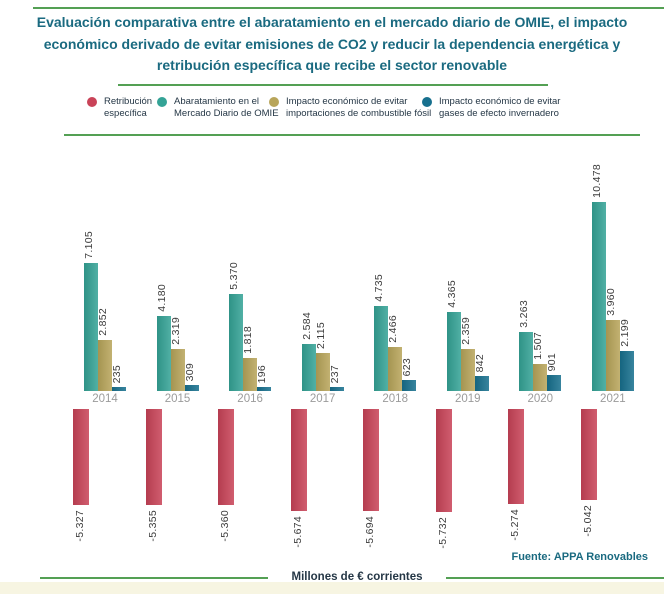 The image size is (664, 594). I want to click on bar-value-label: 2.852, so click(103, 322).